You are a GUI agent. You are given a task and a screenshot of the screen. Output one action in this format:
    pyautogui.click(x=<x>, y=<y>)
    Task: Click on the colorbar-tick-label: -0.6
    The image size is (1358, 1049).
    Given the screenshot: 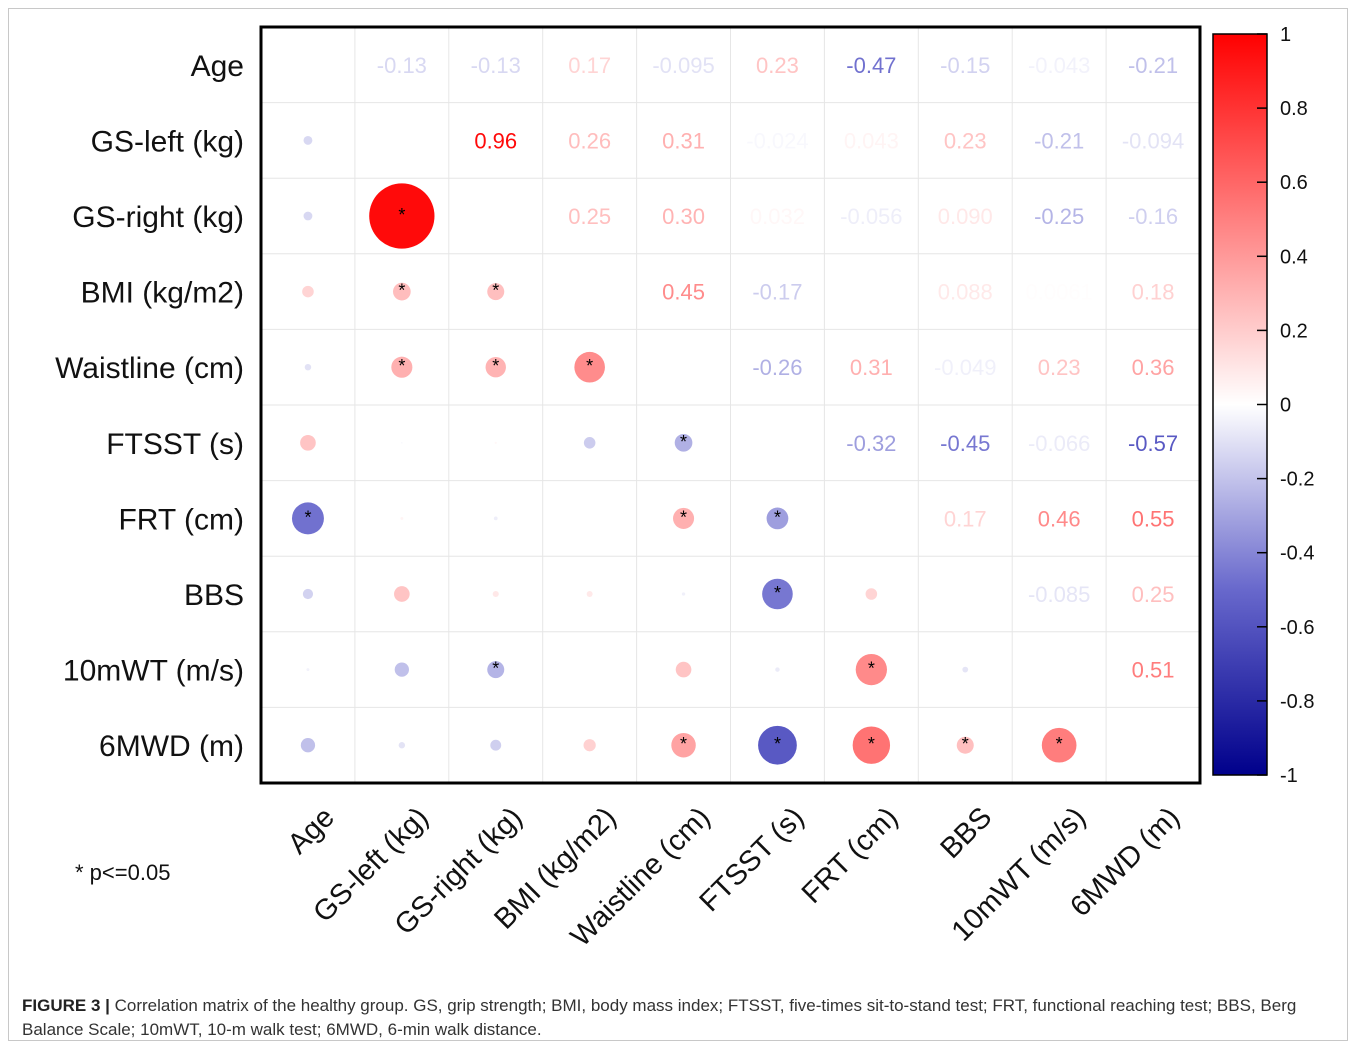 What is the action you would take?
    pyautogui.click(x=1297, y=628)
    